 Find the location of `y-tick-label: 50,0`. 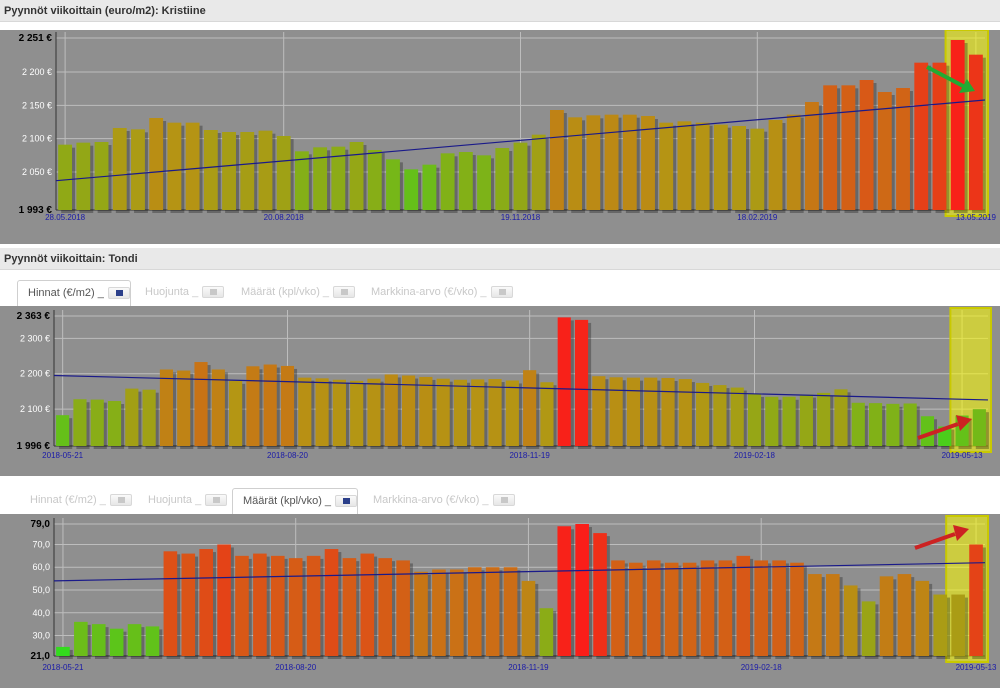

y-tick-label: 50,0 is located at coordinates (41, 590).